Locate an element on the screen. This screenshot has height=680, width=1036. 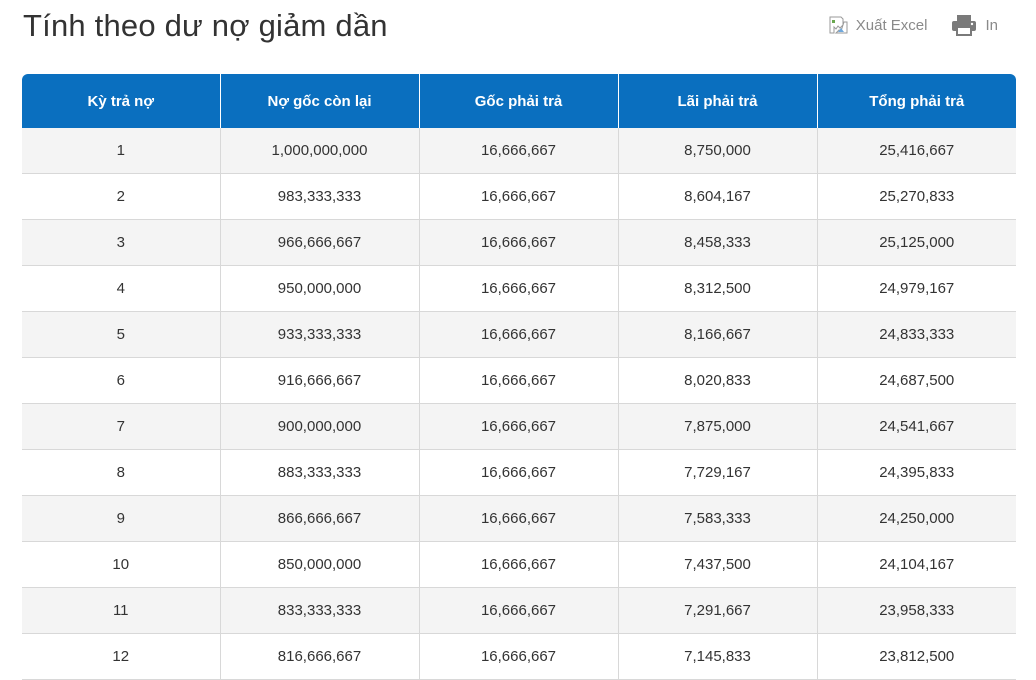
cell-interest-due: 8,604,167 is located at coordinates (718, 196).